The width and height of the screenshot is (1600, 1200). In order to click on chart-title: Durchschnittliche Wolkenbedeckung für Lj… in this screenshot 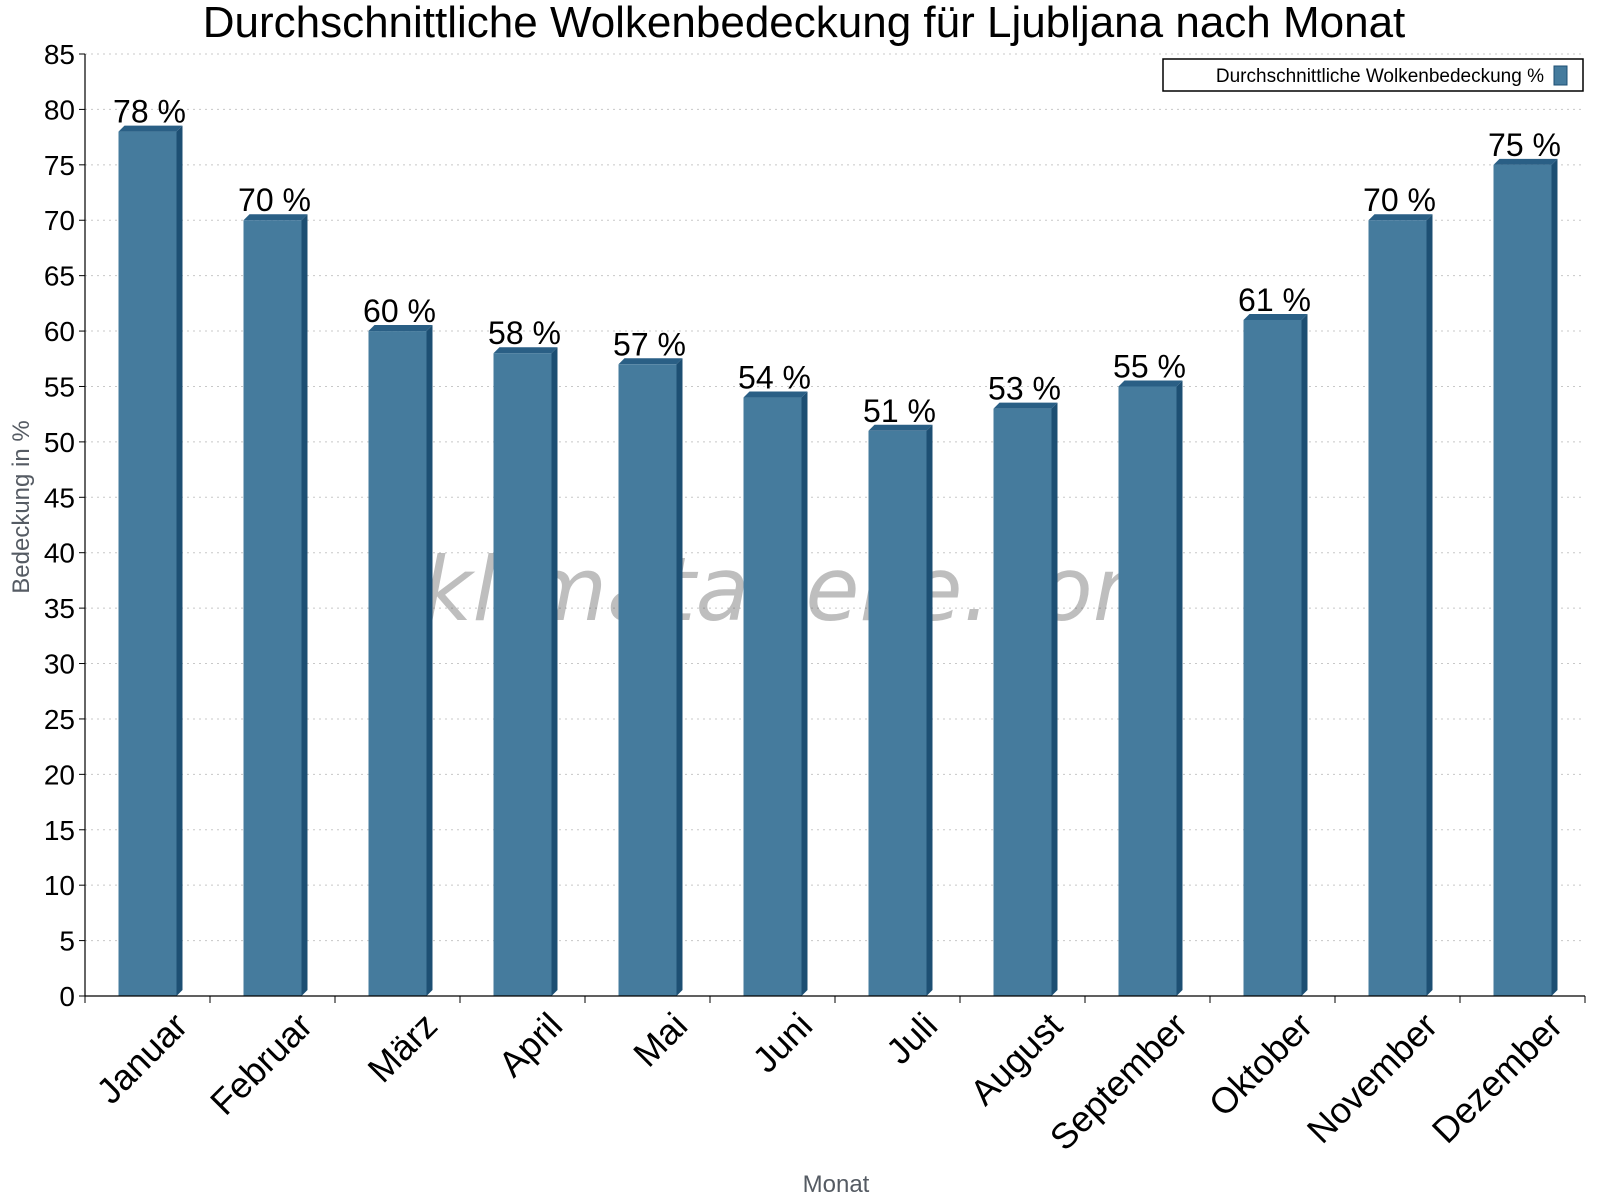, I will do `click(804, 23)`.